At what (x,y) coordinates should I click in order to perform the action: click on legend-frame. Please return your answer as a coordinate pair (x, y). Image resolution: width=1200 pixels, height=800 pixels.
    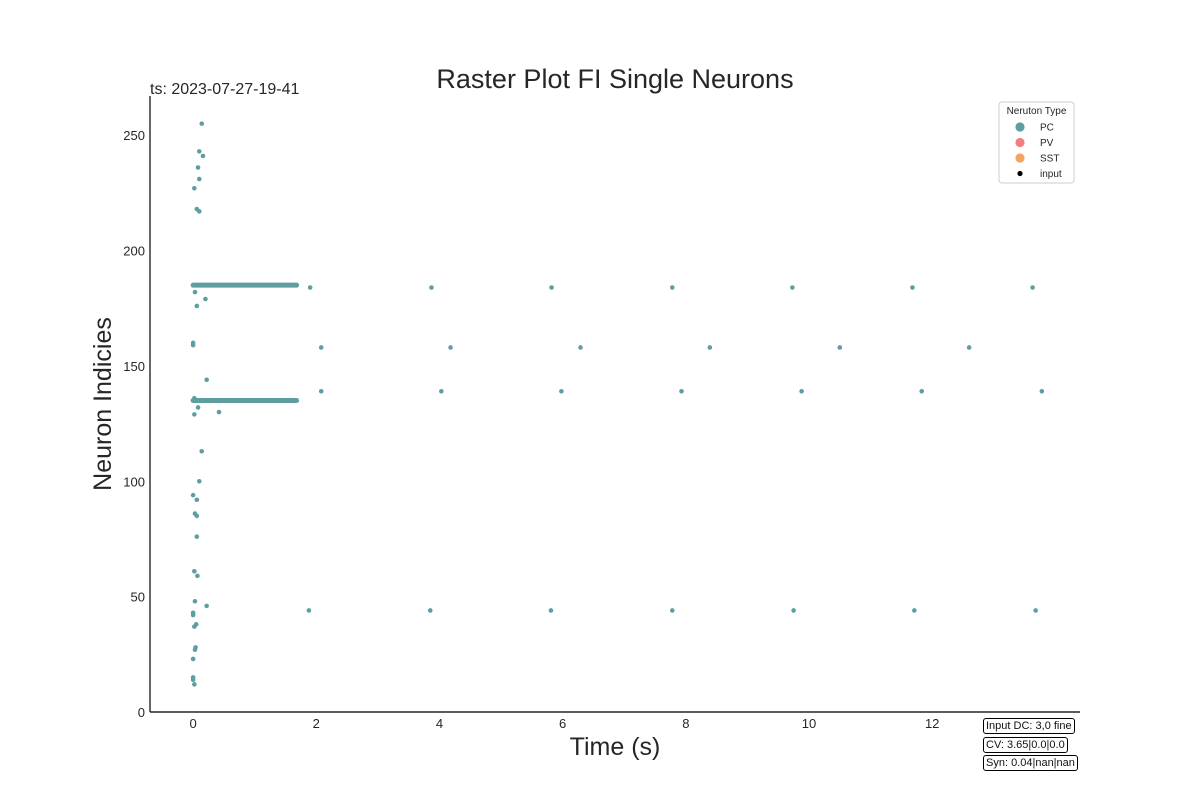
    Looking at the image, I should click on (1036, 142).